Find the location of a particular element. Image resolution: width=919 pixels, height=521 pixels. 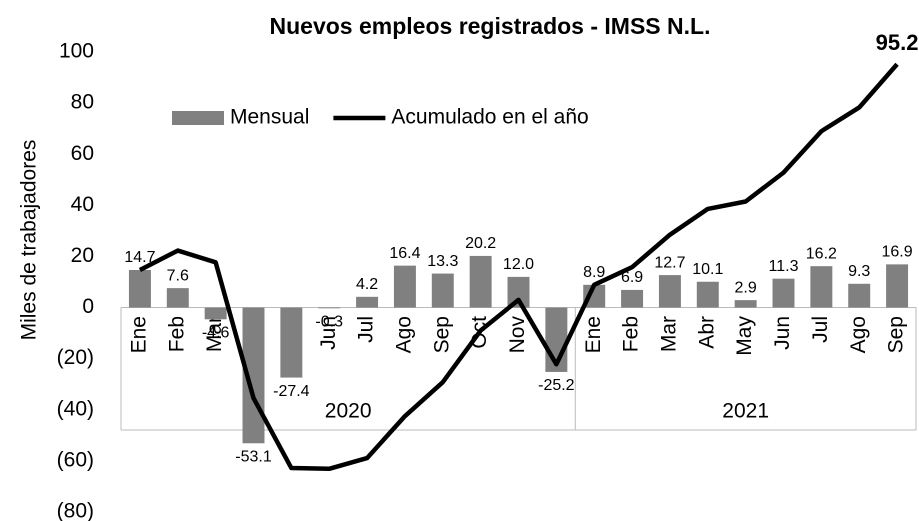

legend-label: Mensual is located at coordinates (269, 117).